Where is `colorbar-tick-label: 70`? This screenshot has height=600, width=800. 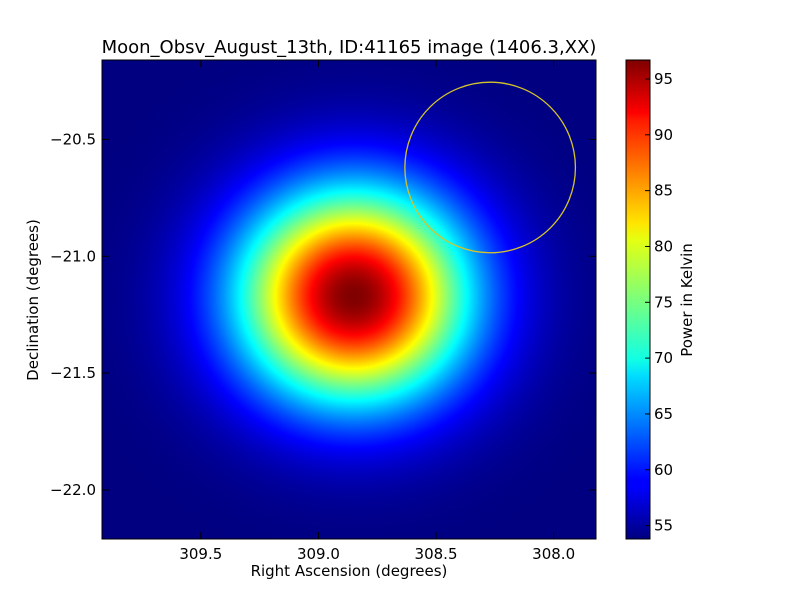 colorbar-tick-label: 70 is located at coordinates (663, 358).